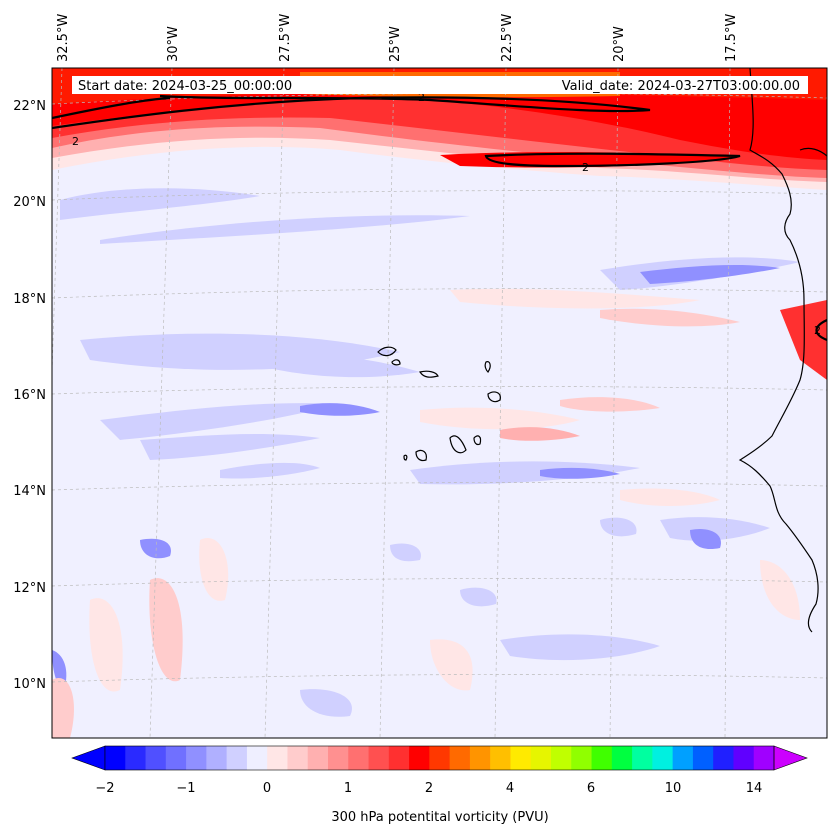 Image resolution: width=837 pixels, height=836 pixels. Describe the element at coordinates (510, 788) in the screenshot. I see `colorbar-tick-label: 4` at that location.